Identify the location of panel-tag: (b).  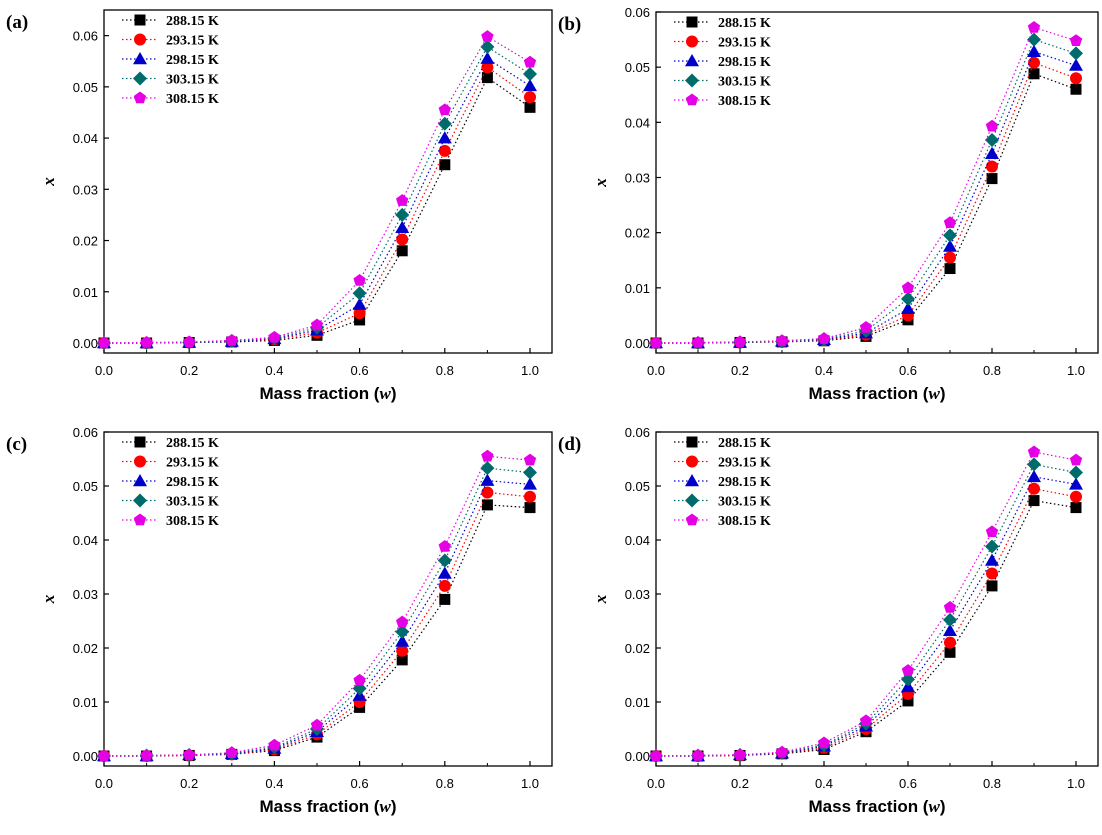
(569, 24).